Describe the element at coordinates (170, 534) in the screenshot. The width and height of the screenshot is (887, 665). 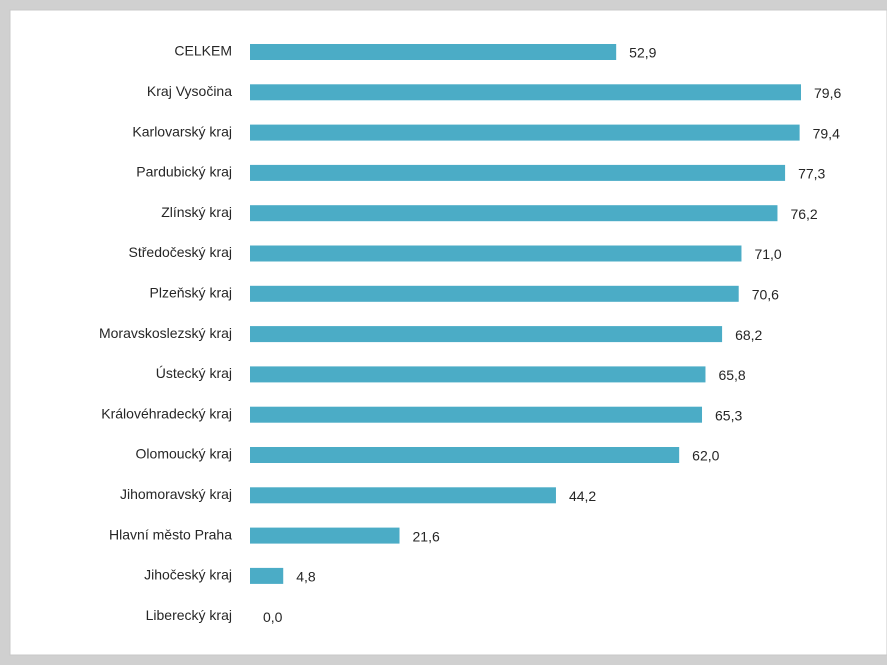
I see `category-label: Hlavní město Praha` at that location.